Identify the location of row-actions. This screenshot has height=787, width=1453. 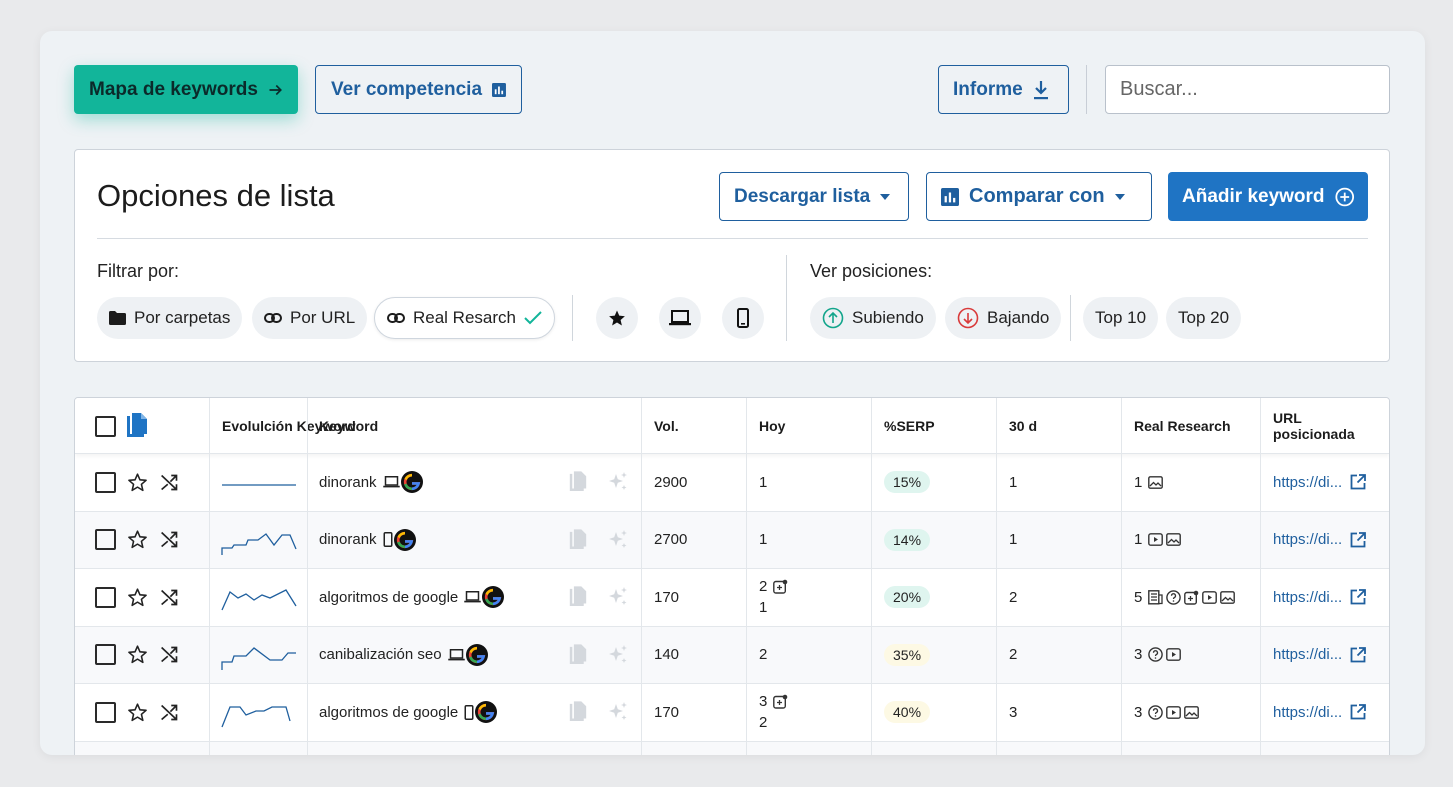
(137, 540).